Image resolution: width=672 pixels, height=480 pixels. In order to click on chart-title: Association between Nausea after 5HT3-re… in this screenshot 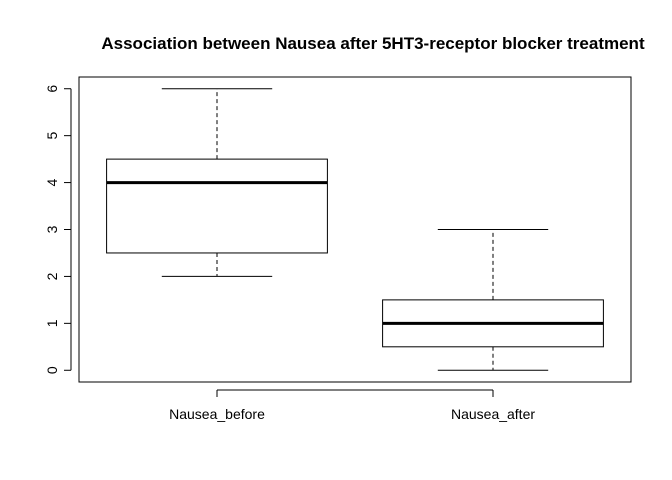, I will do `click(373, 43)`.